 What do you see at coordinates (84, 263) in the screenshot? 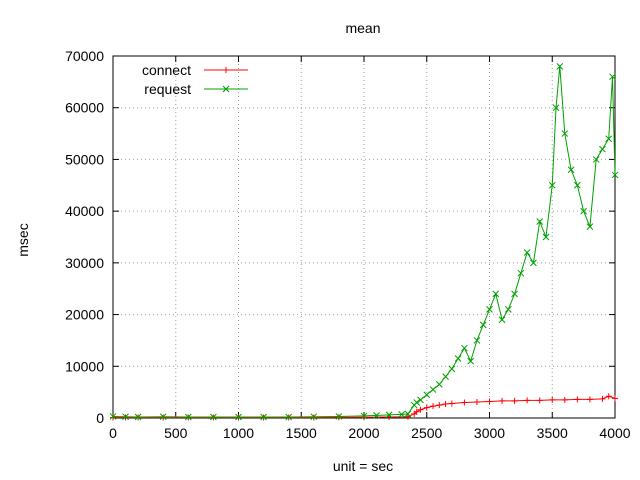
I see `y-tick-label: 30000` at bounding box center [84, 263].